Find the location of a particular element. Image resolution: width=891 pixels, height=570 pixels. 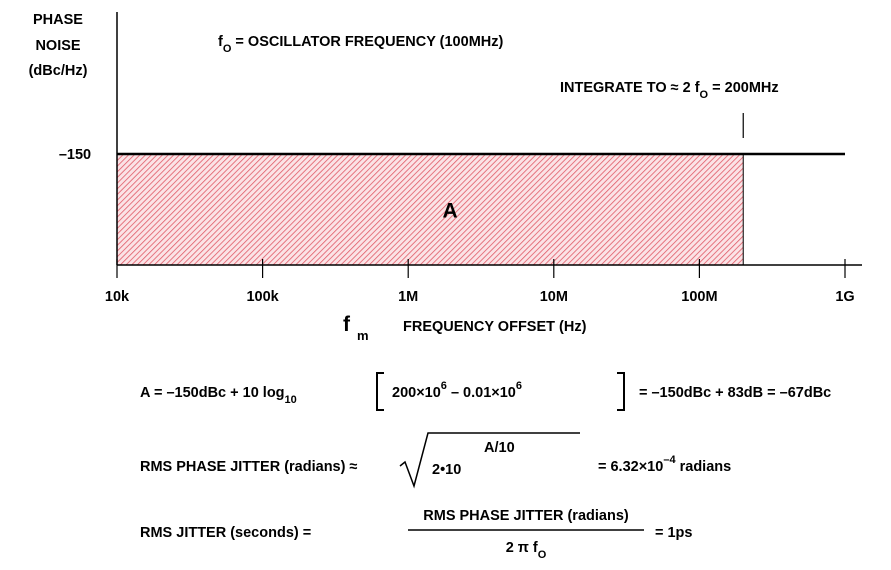

equation: 200×106 – 0.01×106 is located at coordinates (457, 390).